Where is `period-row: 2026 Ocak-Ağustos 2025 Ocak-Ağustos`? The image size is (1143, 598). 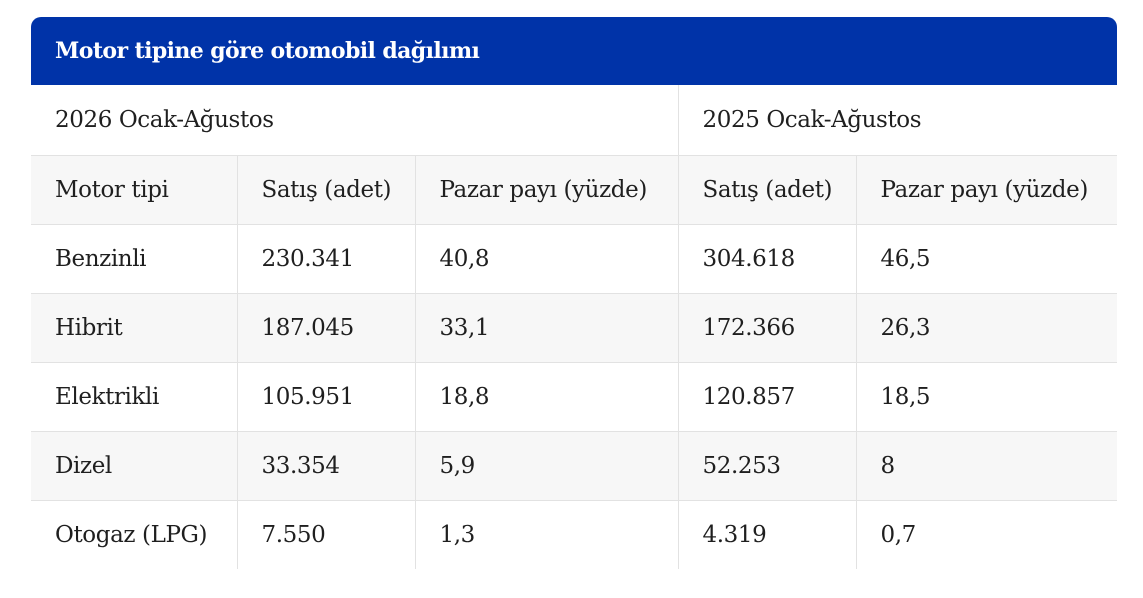
period-row: 2026 Ocak-Ağustos 2025 Ocak-Ağustos is located at coordinates (574, 120).